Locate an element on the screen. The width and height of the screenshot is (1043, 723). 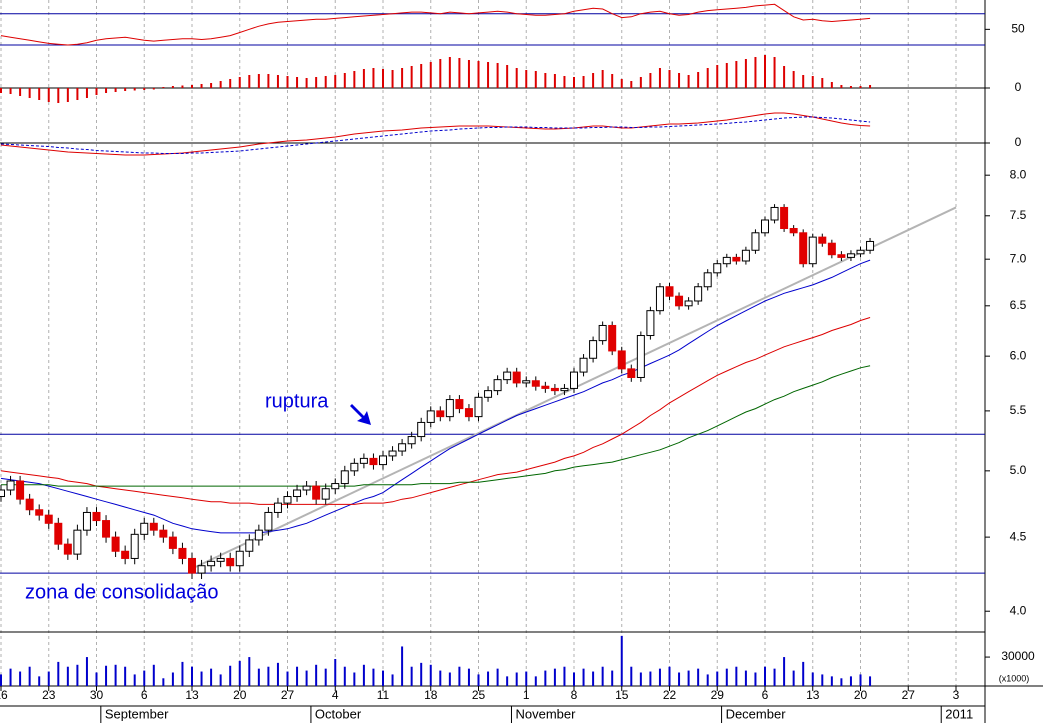
month-label: December is located at coordinates (756, 713).